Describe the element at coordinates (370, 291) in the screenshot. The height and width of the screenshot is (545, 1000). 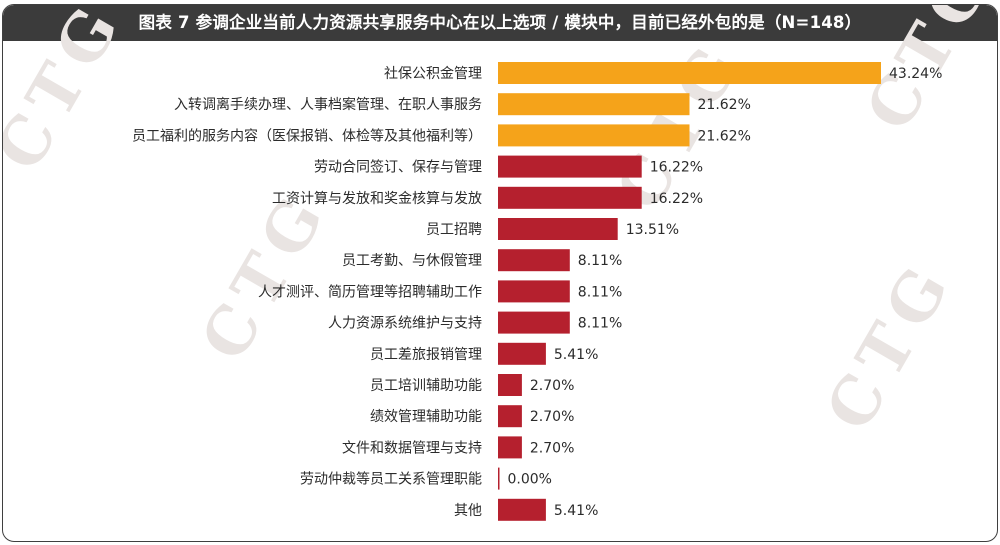
I see `category-label: 人才测评、简历管理等招聘辅助工作` at that location.